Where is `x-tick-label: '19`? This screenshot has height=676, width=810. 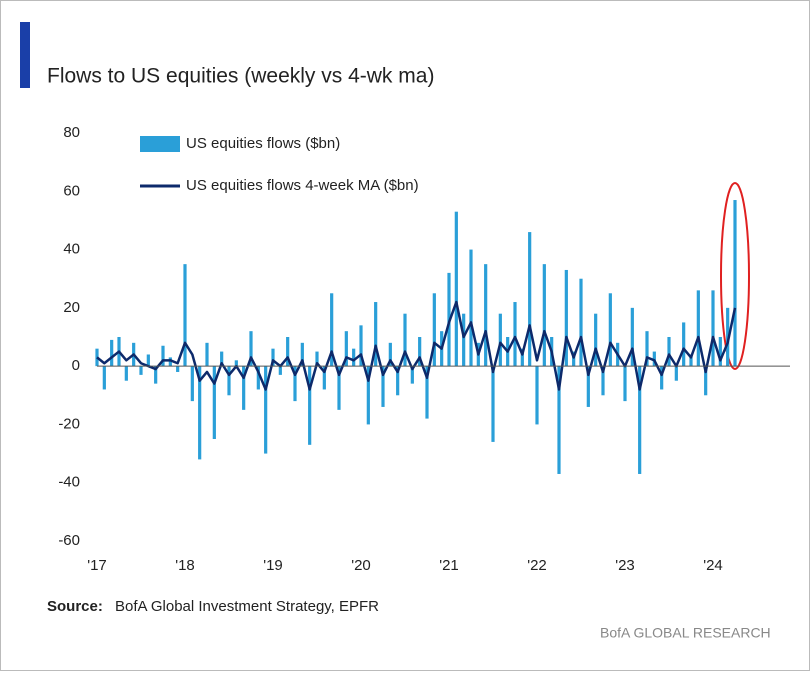 x-tick-label: '19 is located at coordinates (273, 565).